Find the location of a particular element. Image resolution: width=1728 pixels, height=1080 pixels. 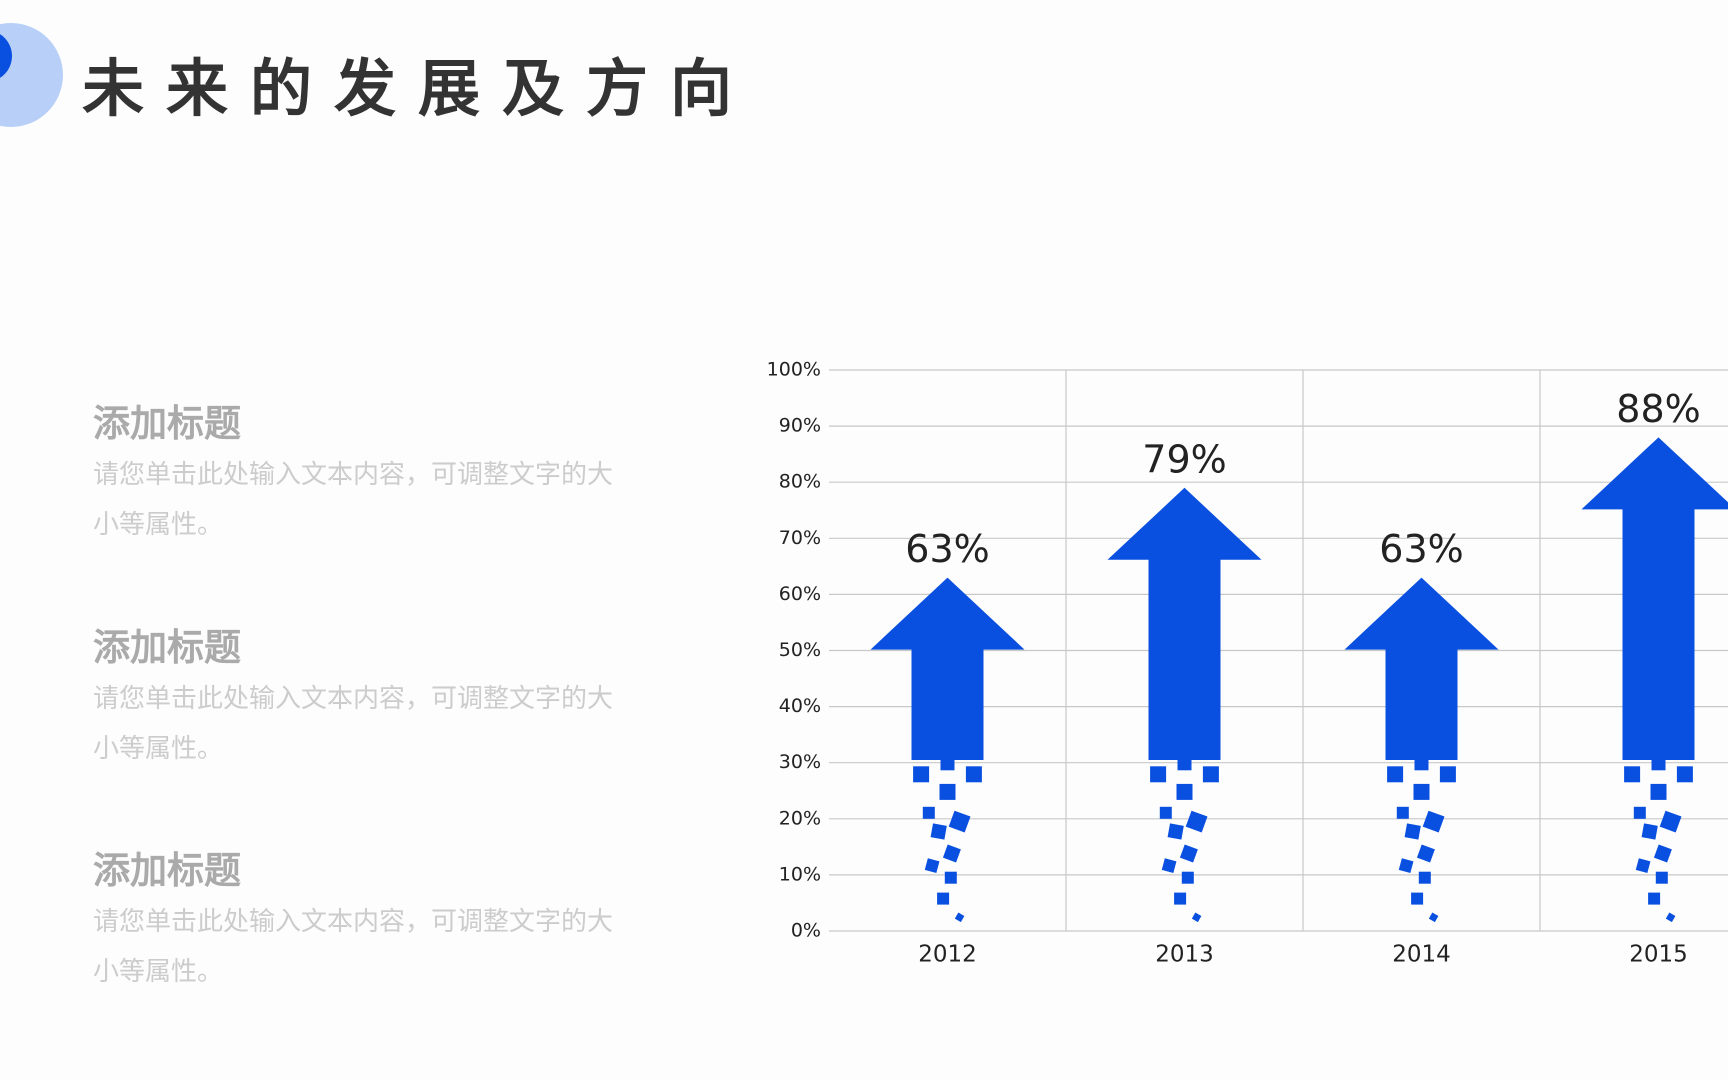

y-tick-label: 90% is located at coordinates (800, 426).